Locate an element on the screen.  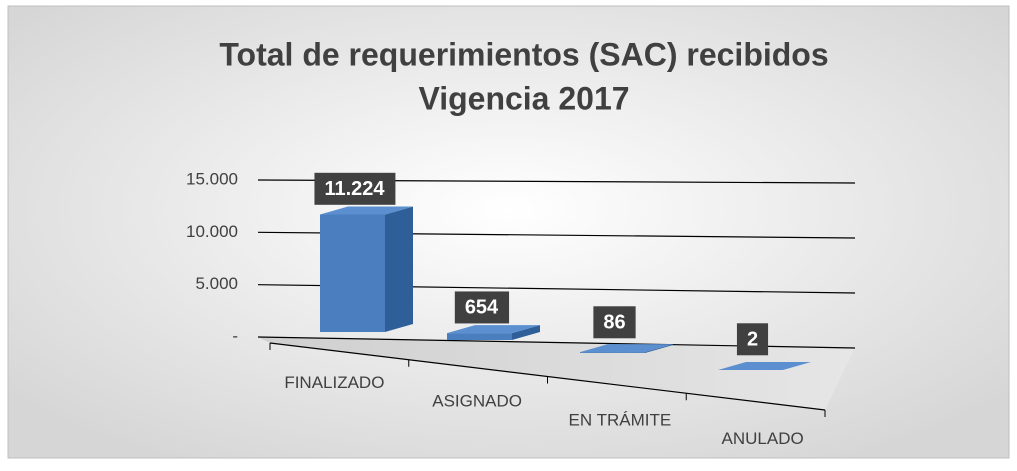
bar is located at coordinates (366, 269).